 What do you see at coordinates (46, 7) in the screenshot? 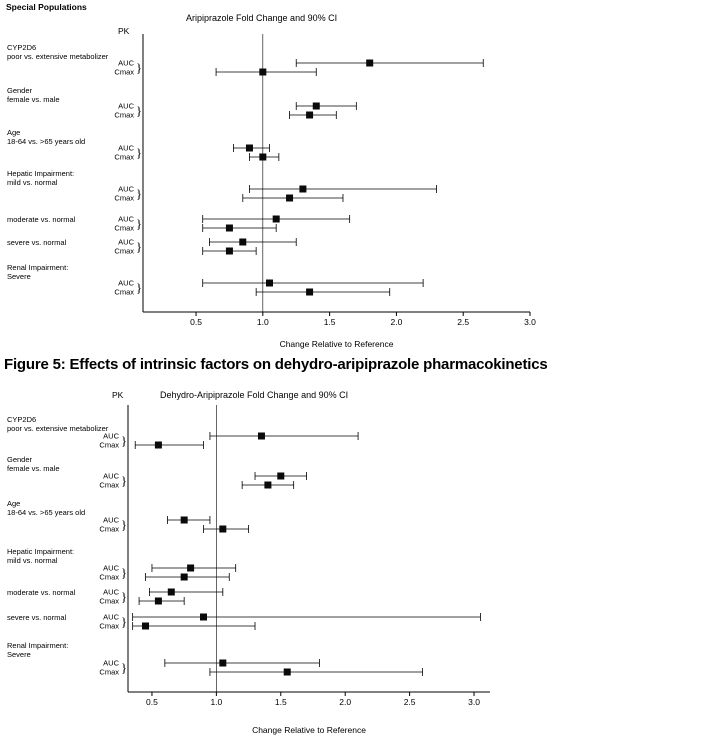
I see `section-heading: Special Populations` at bounding box center [46, 7].